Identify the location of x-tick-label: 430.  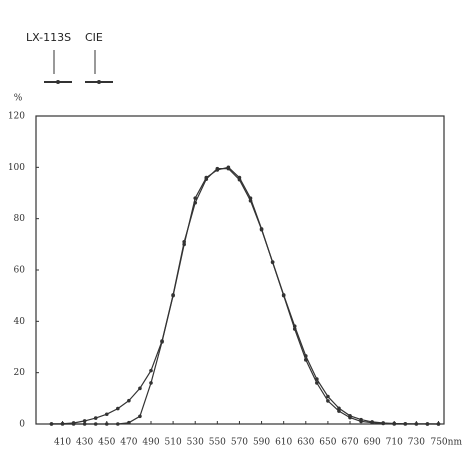
(84, 443).